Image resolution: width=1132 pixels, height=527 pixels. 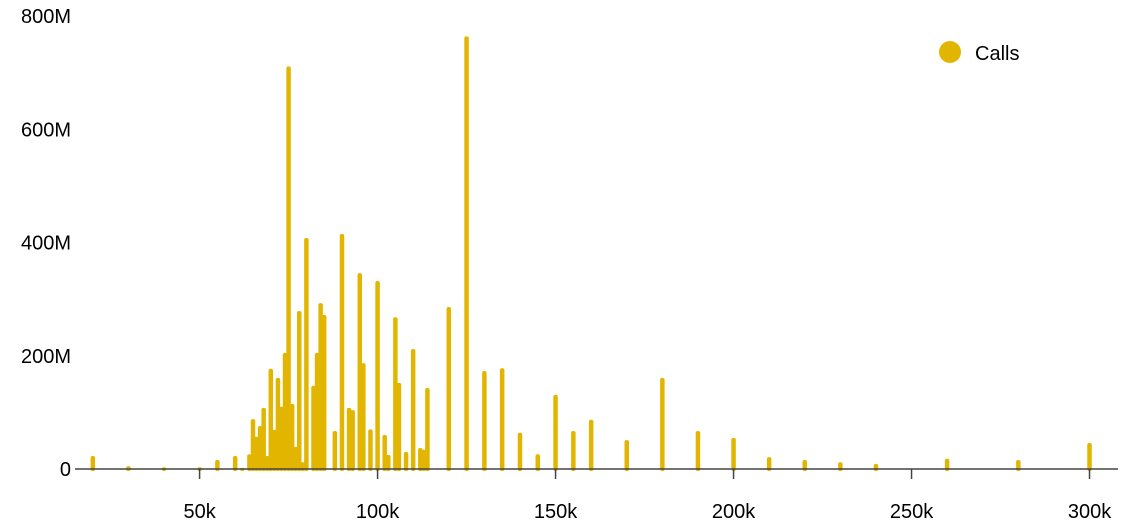 I want to click on x-tick-label: 50k, so click(x=199, y=512).